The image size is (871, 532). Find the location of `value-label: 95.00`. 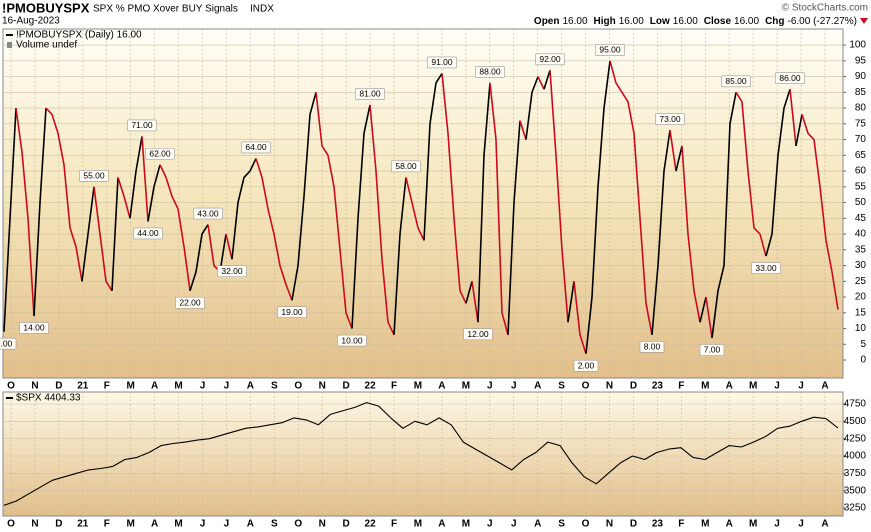

value-label: 95.00 is located at coordinates (610, 50).